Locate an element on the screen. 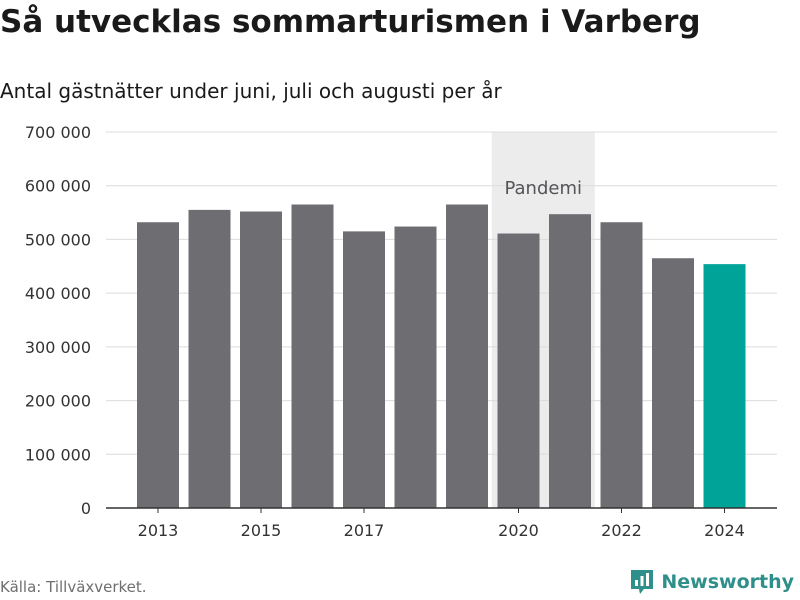 This screenshot has width=800, height=600. newsworthy-logo-icon is located at coordinates (642, 582).